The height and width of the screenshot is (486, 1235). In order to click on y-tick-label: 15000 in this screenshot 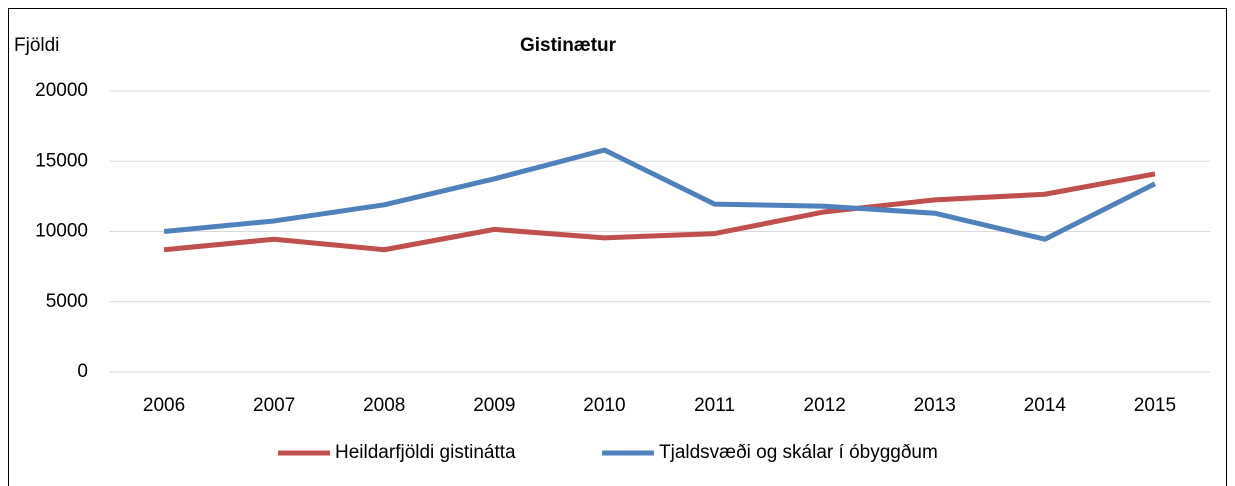, I will do `click(61, 160)`.